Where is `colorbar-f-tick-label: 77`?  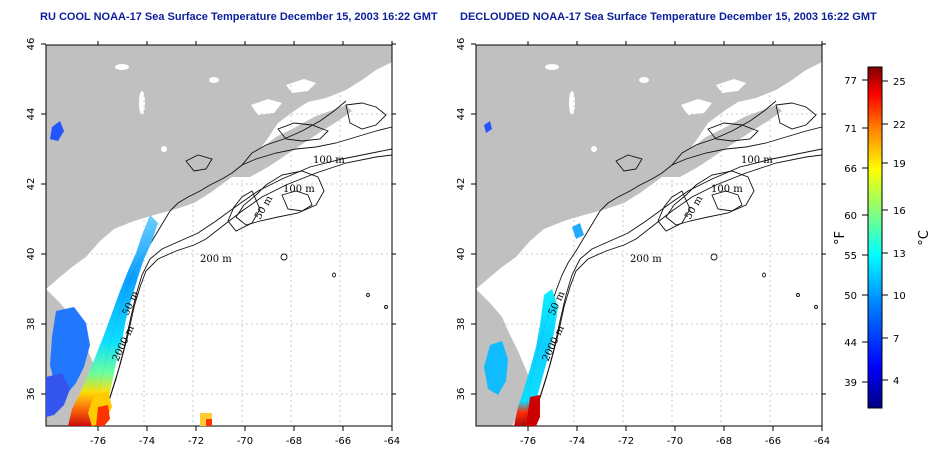 colorbar-f-tick-label: 77 is located at coordinates (850, 81).